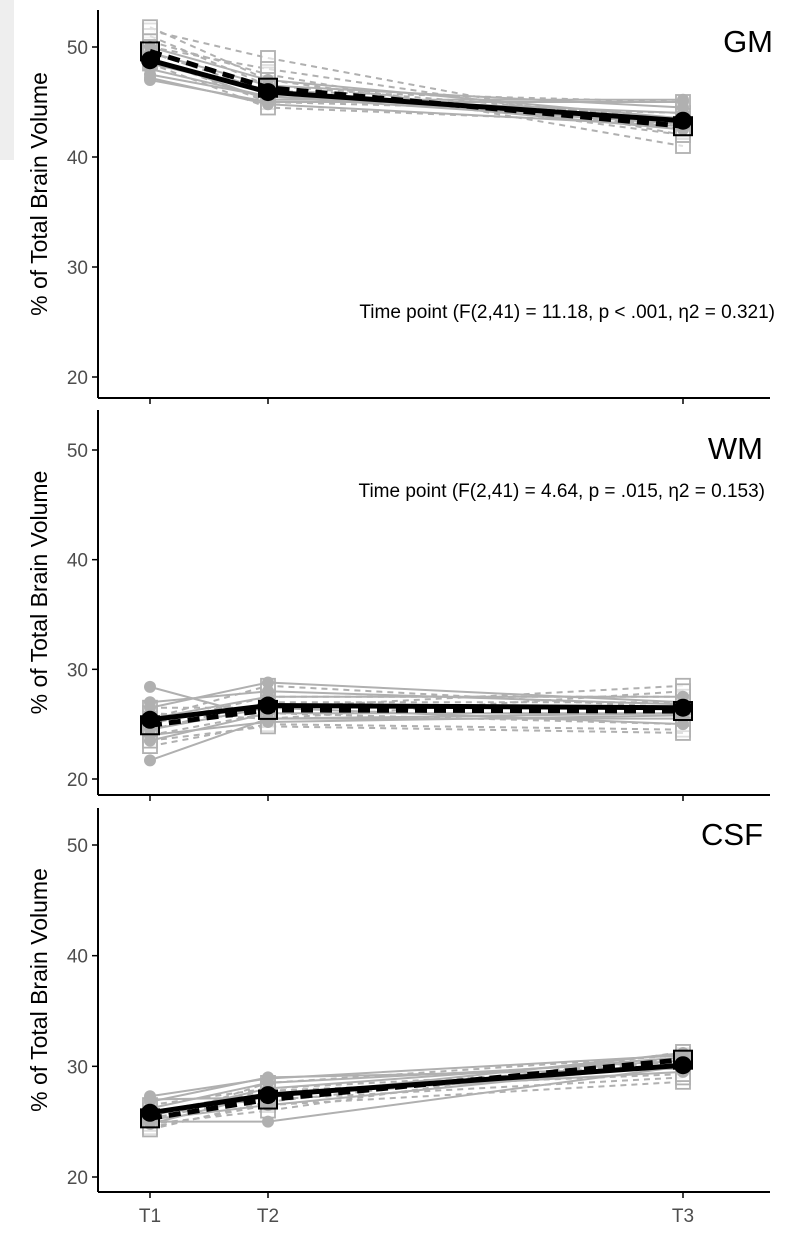 The height and width of the screenshot is (1233, 798). I want to click on x-tick-label: T1, so click(150, 1216).